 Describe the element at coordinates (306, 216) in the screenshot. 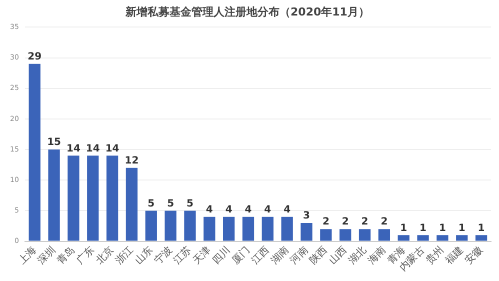

I see `data-label: 3` at that location.